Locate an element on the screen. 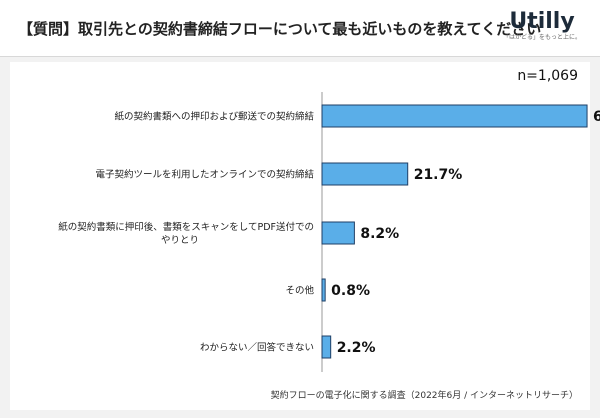 The height and width of the screenshot is (418, 600). value-label-4: 2.2% is located at coordinates (356, 348).